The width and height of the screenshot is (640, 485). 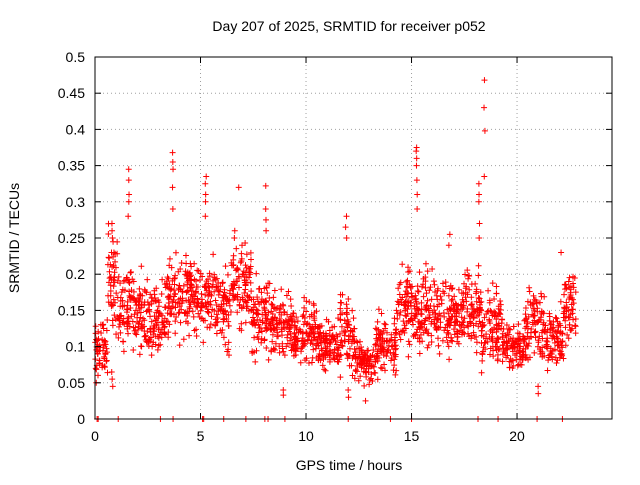 I want to click on y-tick-label: 0.15, so click(x=71, y=310).